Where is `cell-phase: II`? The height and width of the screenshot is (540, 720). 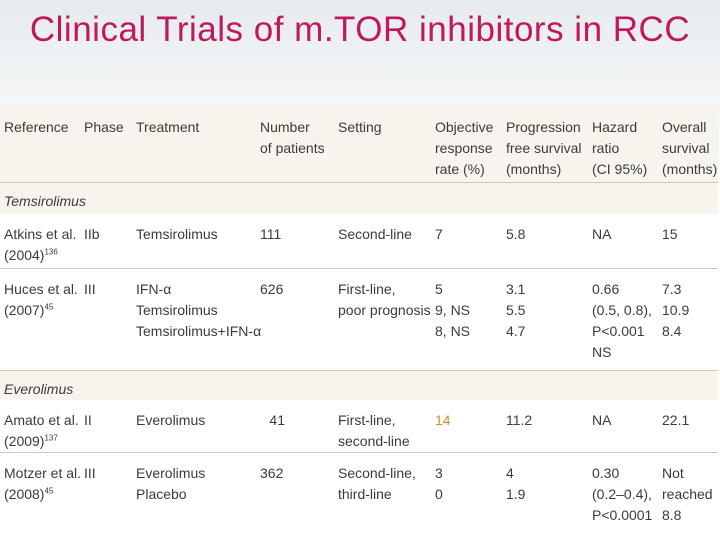
cell-phase: II is located at coordinates (88, 420).